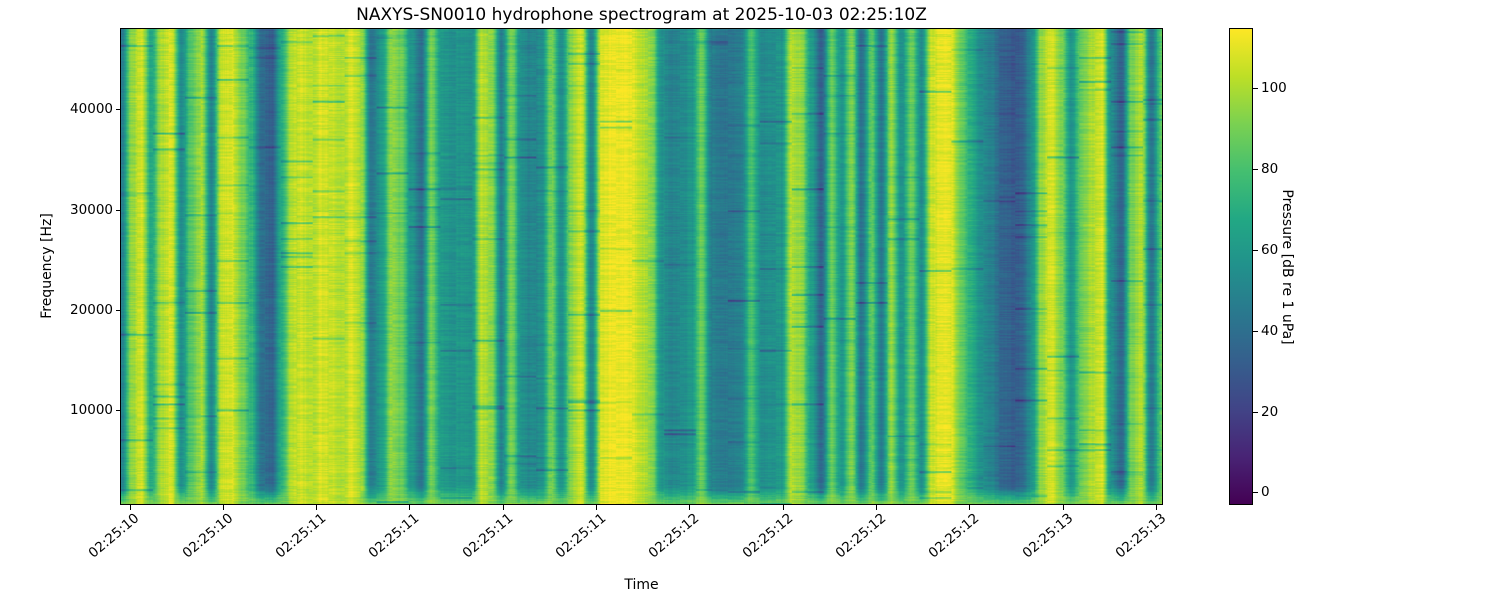 This screenshot has height=600, width=1500. What do you see at coordinates (1265, 492) in the screenshot?
I see `colorbar-tick-label: 0` at bounding box center [1265, 492].